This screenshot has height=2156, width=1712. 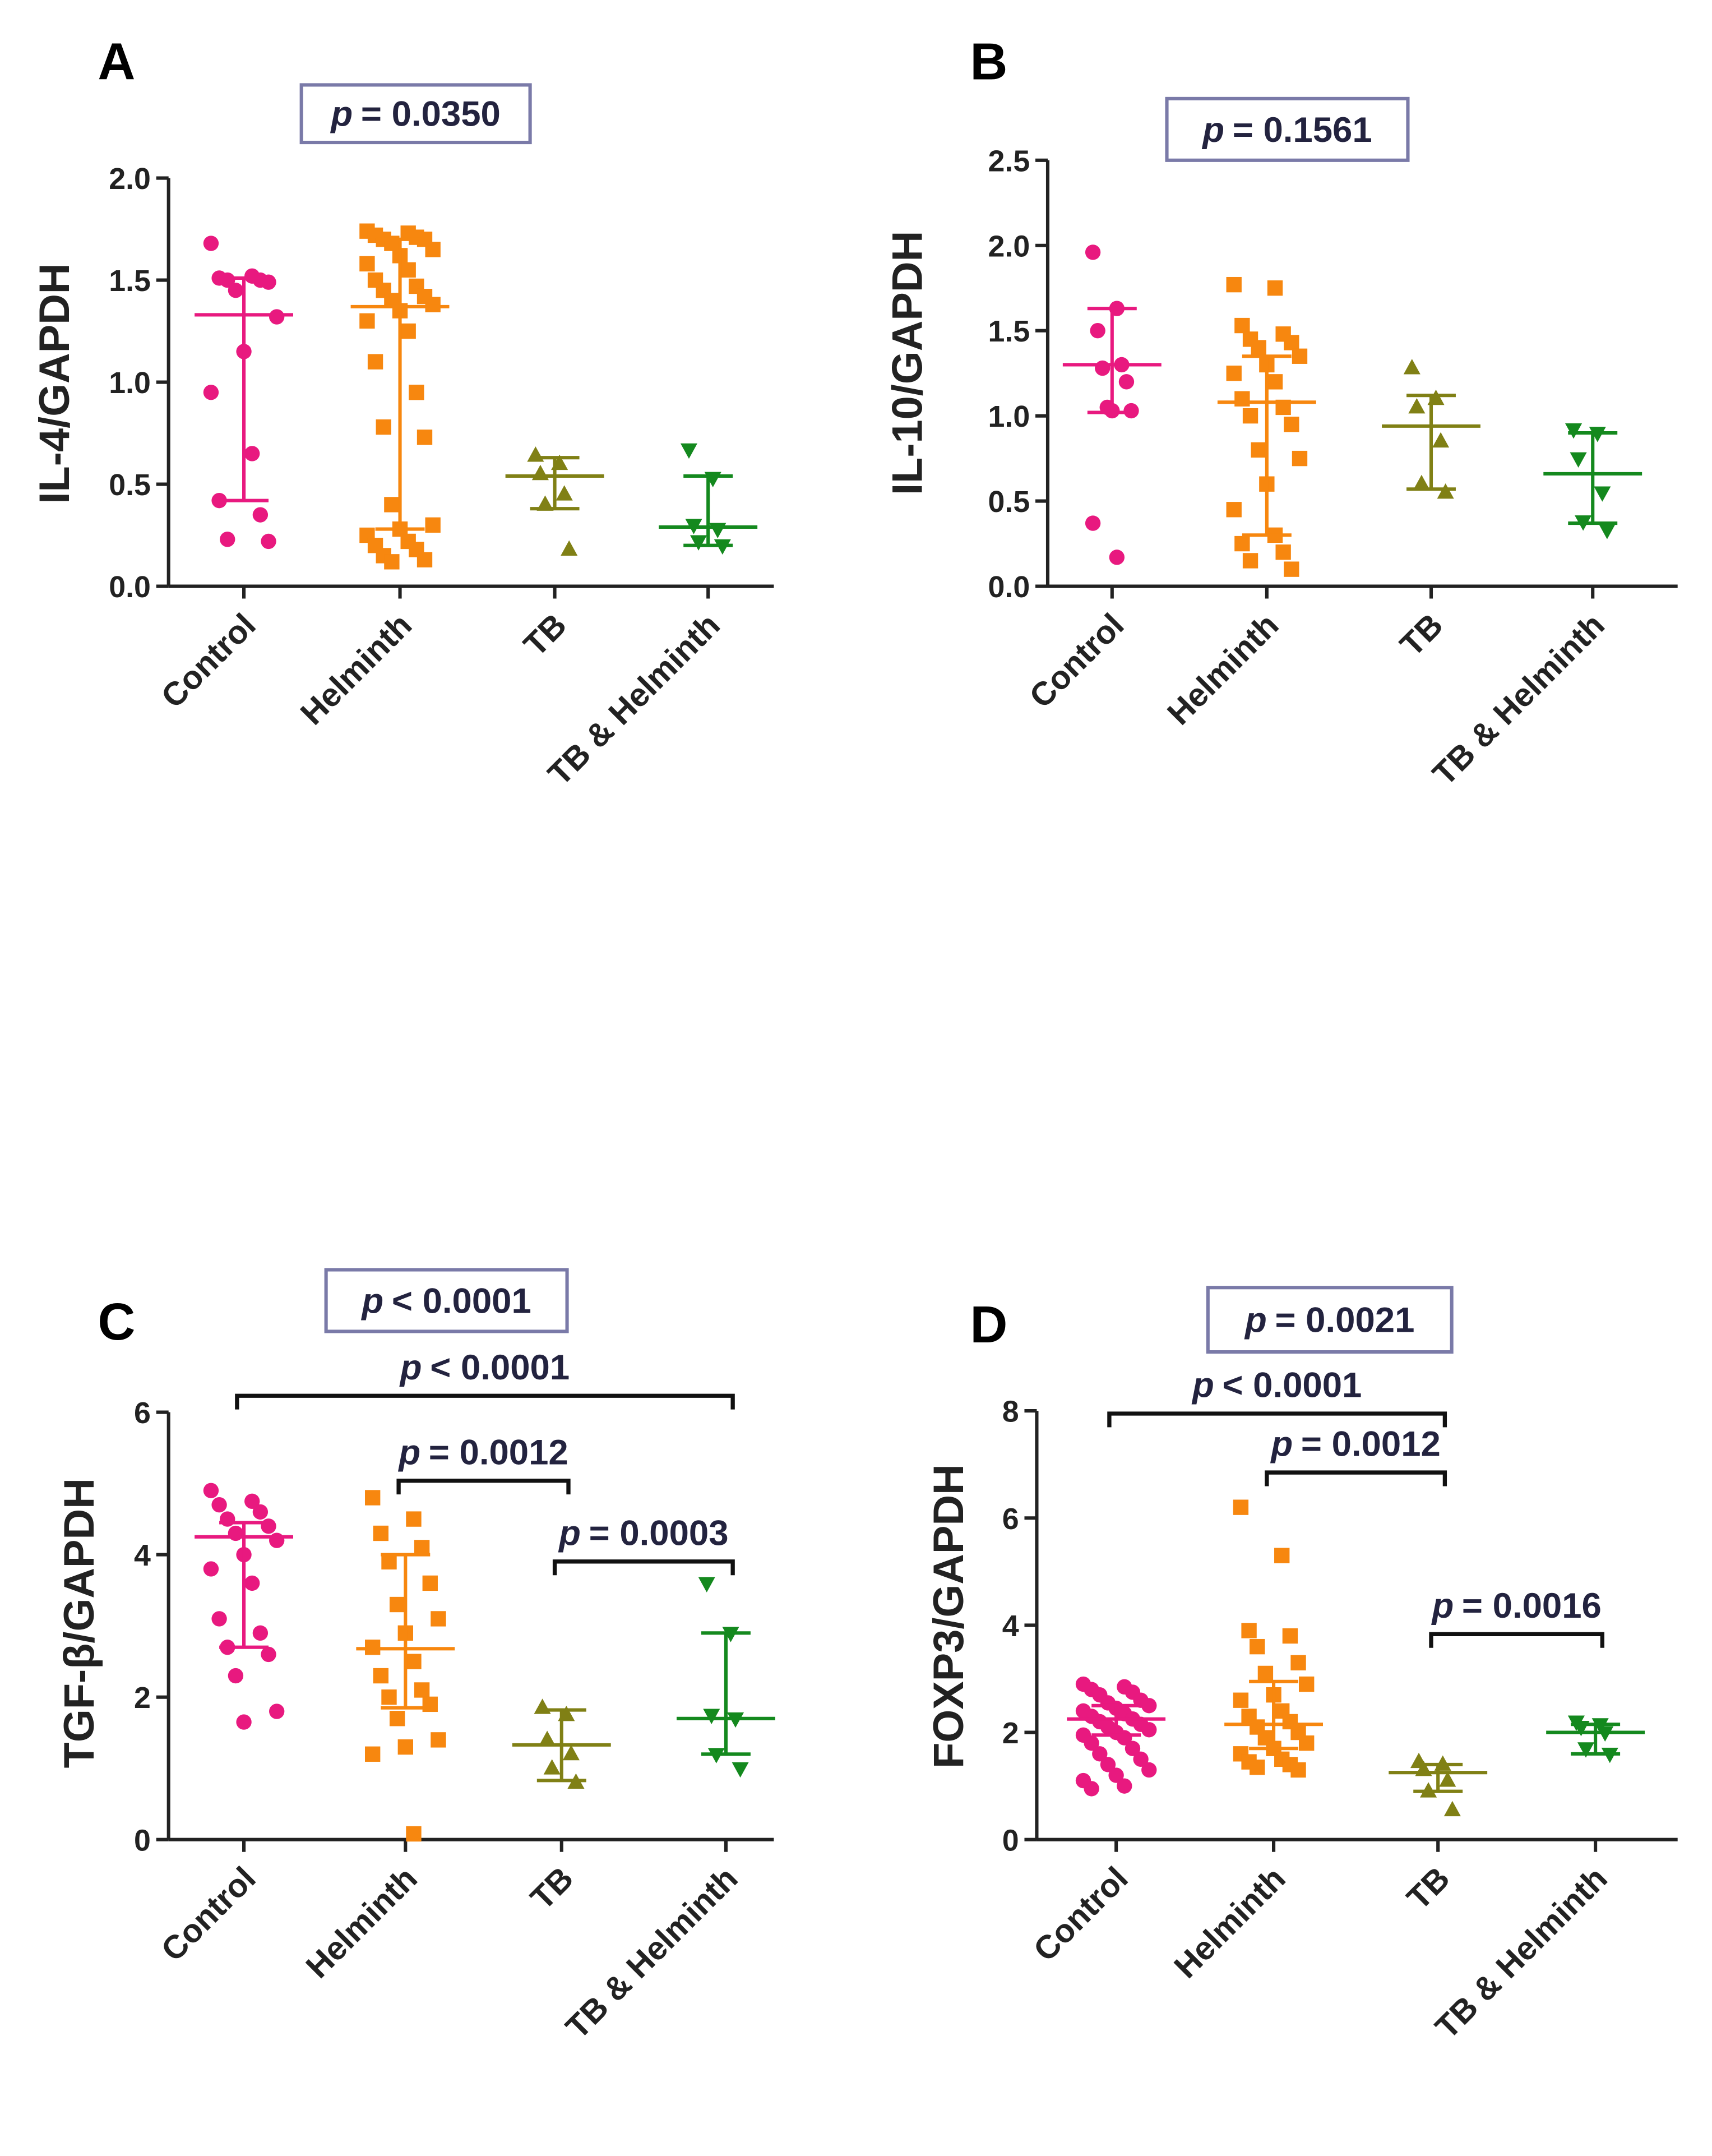 I want to click on y-tick-label: 2.5, so click(x=1009, y=161).